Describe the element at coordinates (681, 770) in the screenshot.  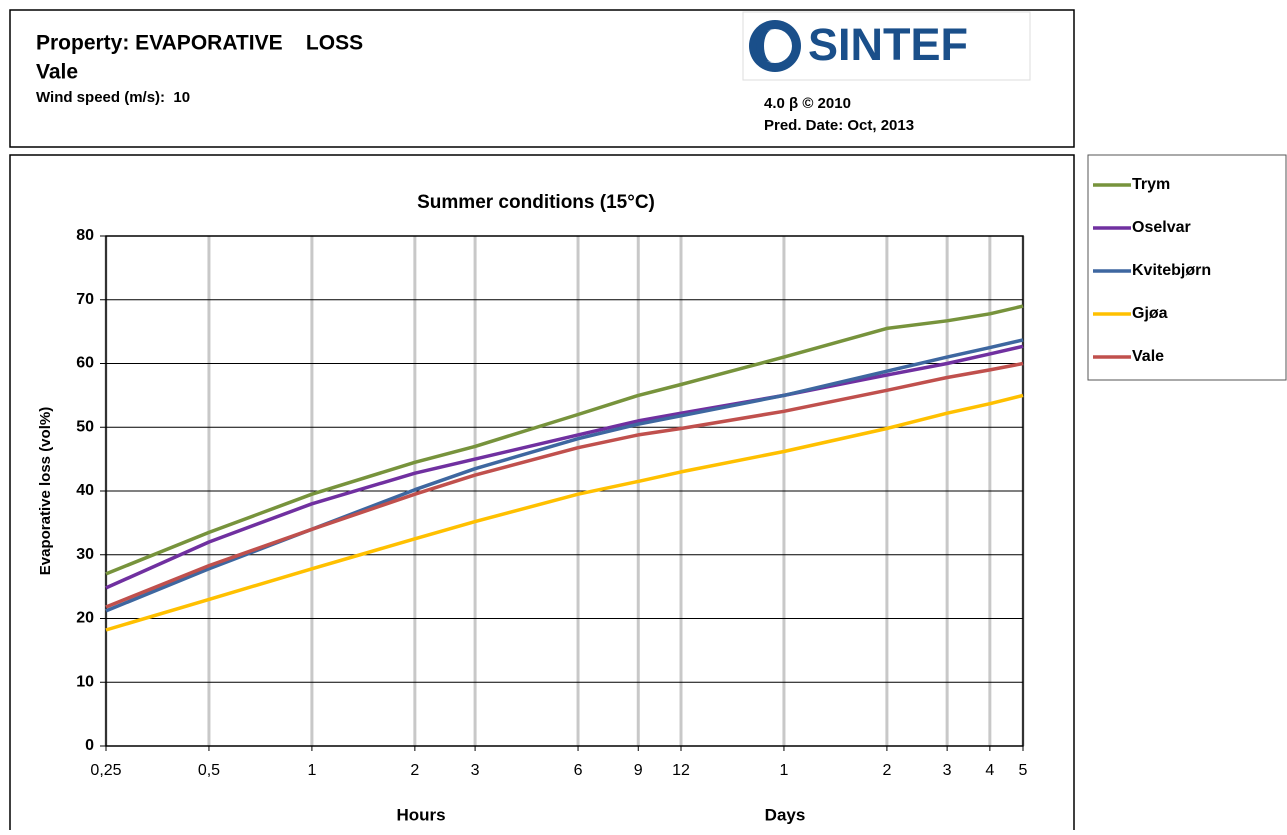
I see `x-tick-label: 12` at that location.